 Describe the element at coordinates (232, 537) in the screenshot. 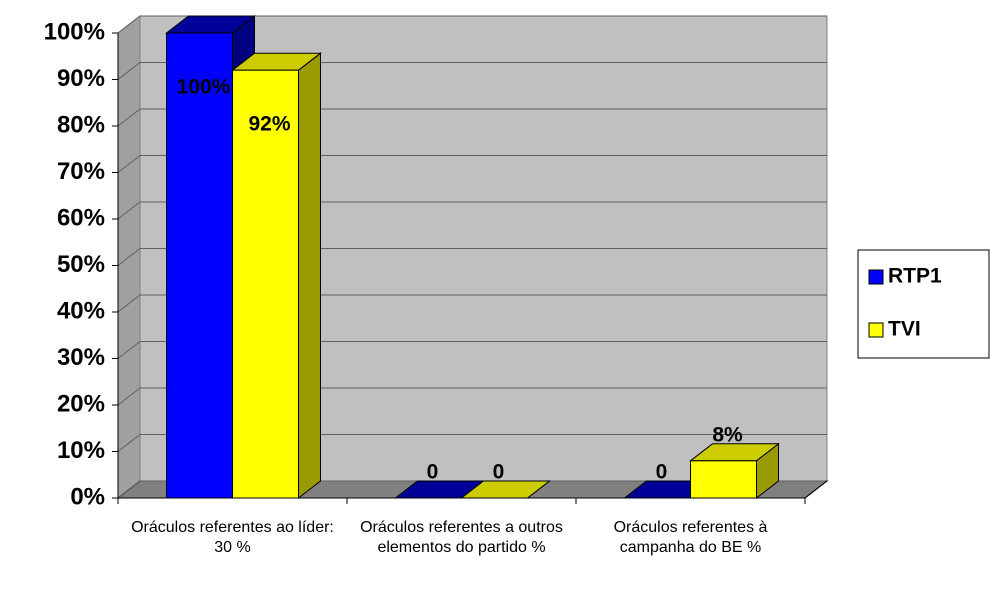

I see `x-tick-label: Oráculos referentes ao líder: 30 %` at that location.